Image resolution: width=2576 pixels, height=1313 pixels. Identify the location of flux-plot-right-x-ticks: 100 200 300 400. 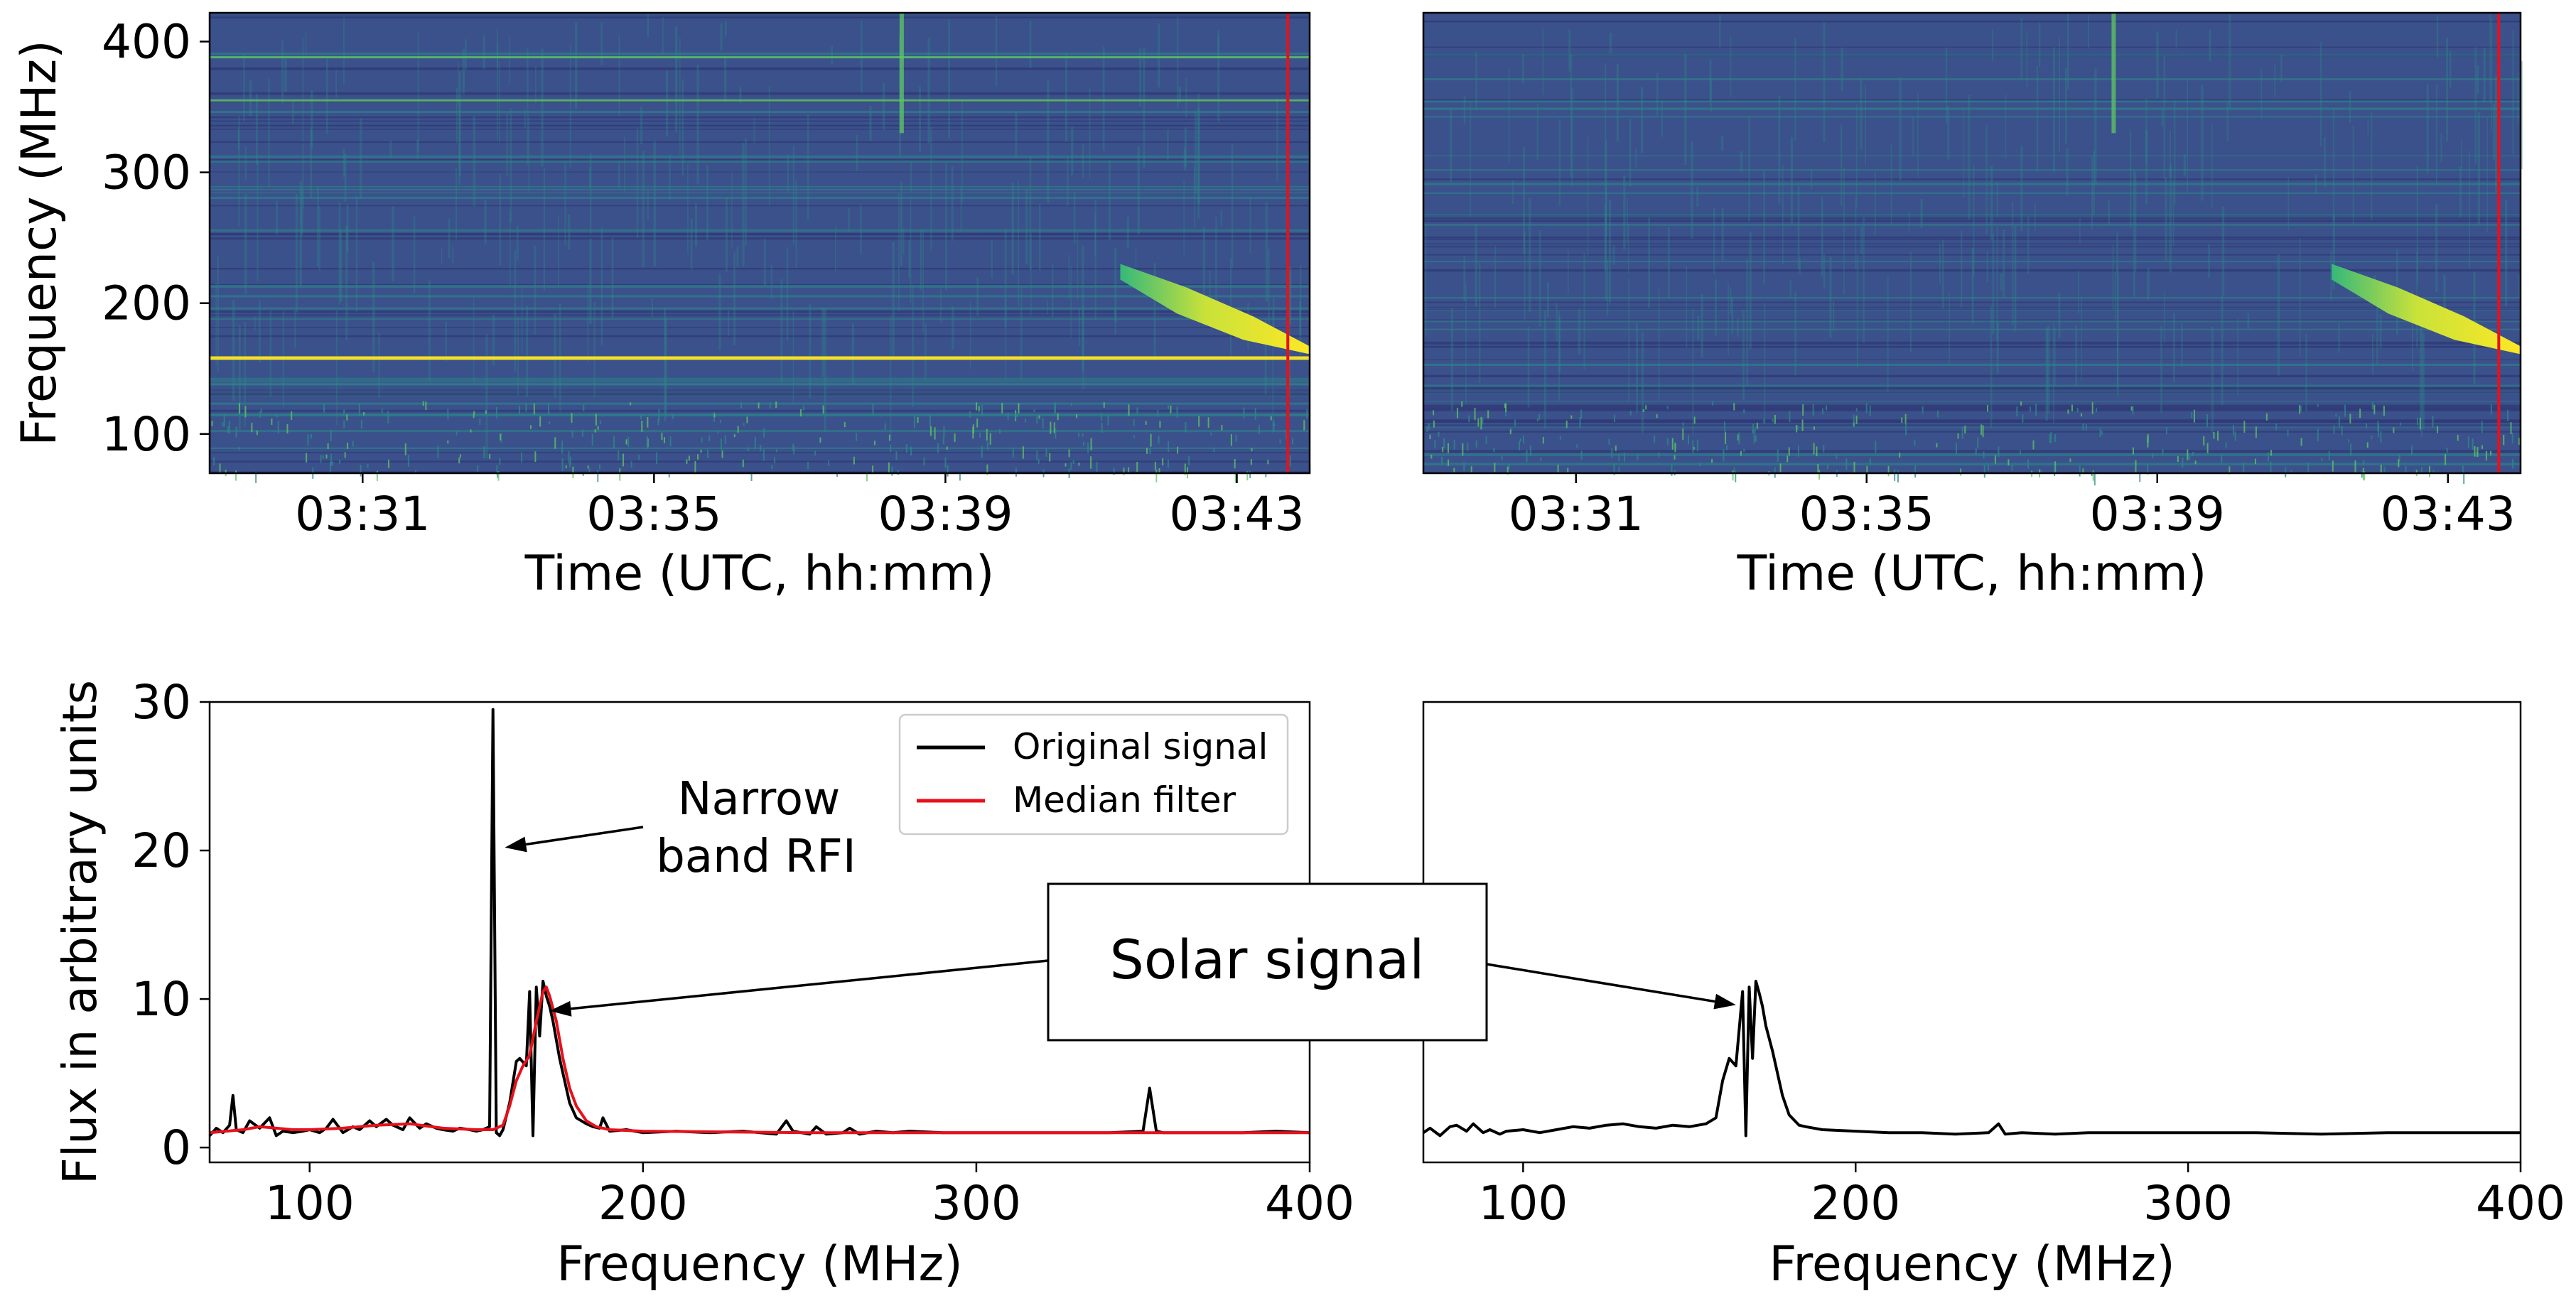
(2021, 1196).